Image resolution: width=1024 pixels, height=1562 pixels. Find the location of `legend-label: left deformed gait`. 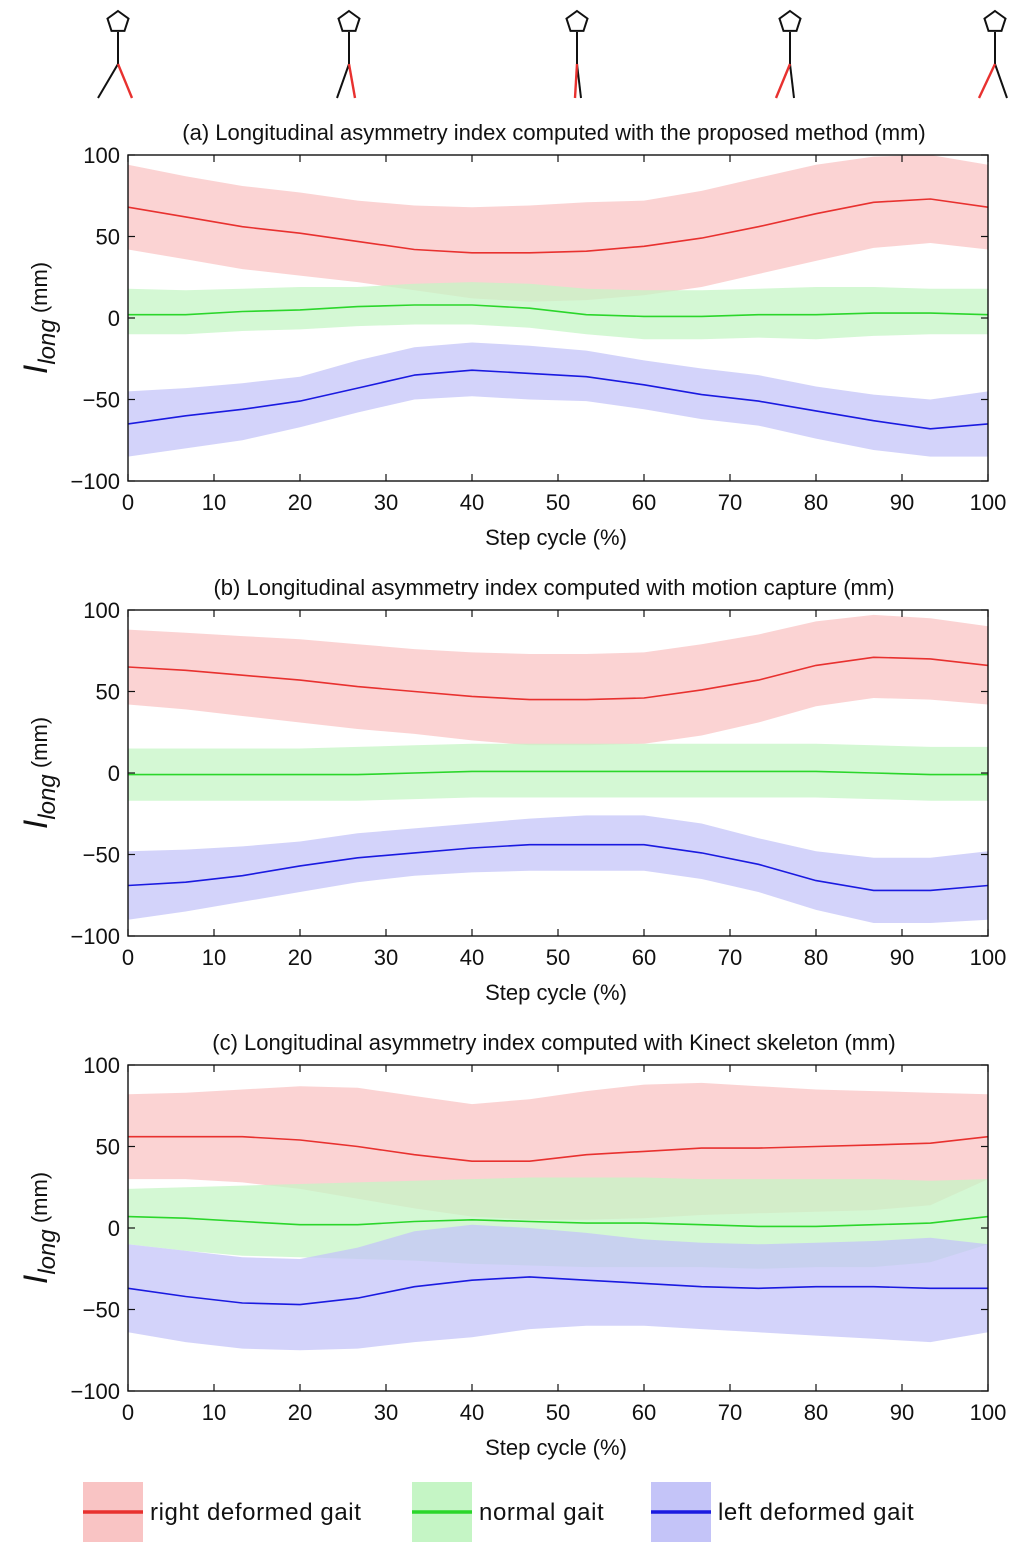

legend-label: left deformed gait is located at coordinates (816, 1512).